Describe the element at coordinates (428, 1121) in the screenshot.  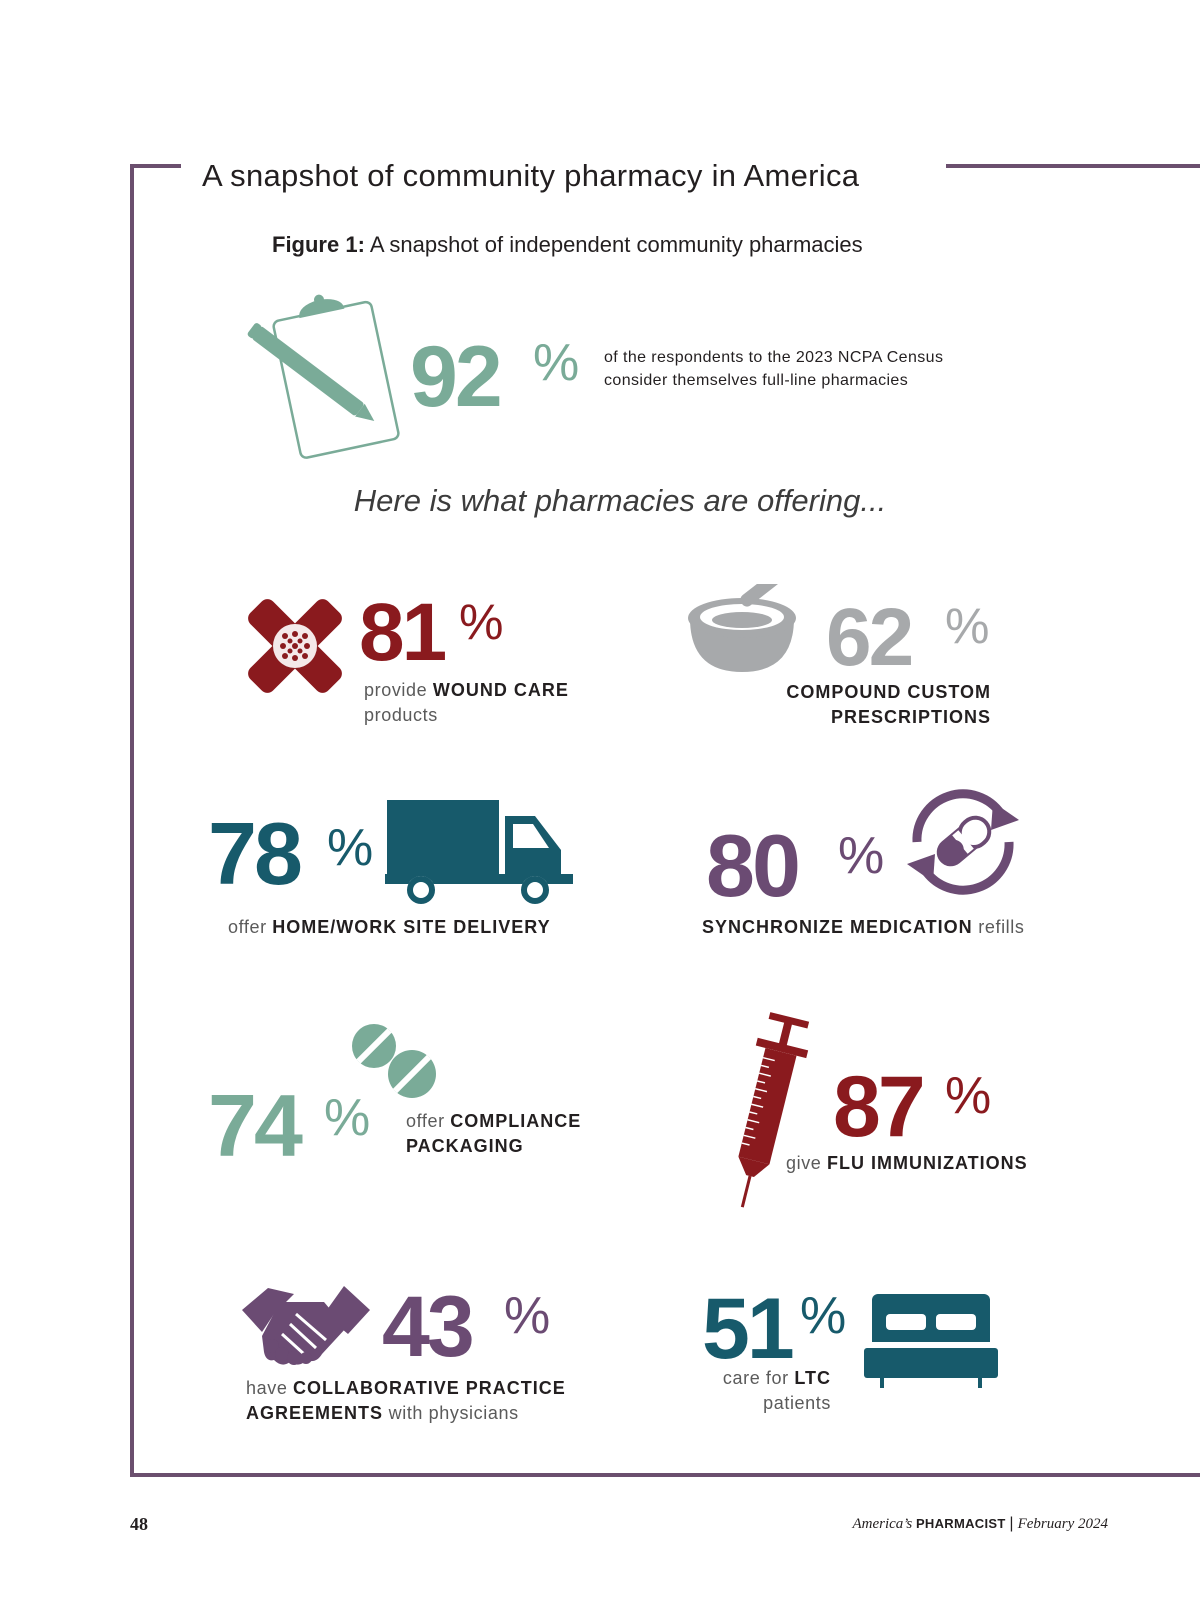
I see `compliance-pre: offer` at that location.